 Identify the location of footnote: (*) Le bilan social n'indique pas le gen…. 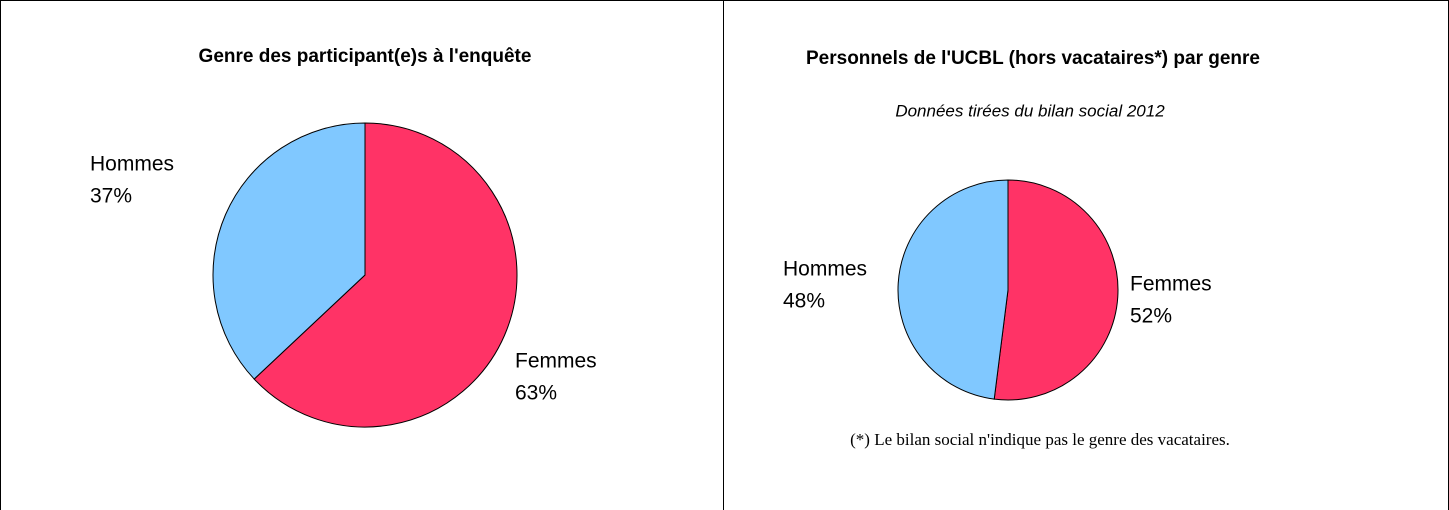
(1040, 439).